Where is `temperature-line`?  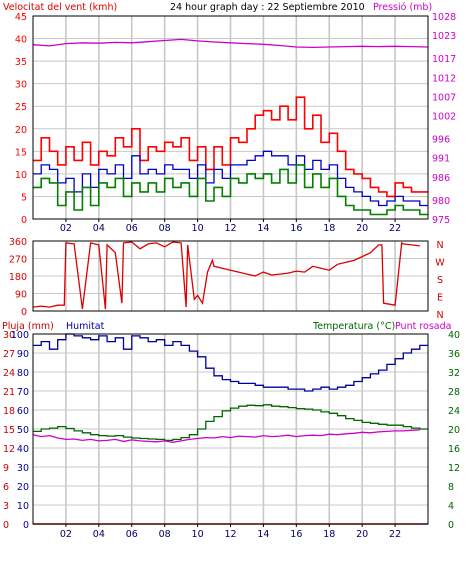 temperature-line is located at coordinates (230, 423).